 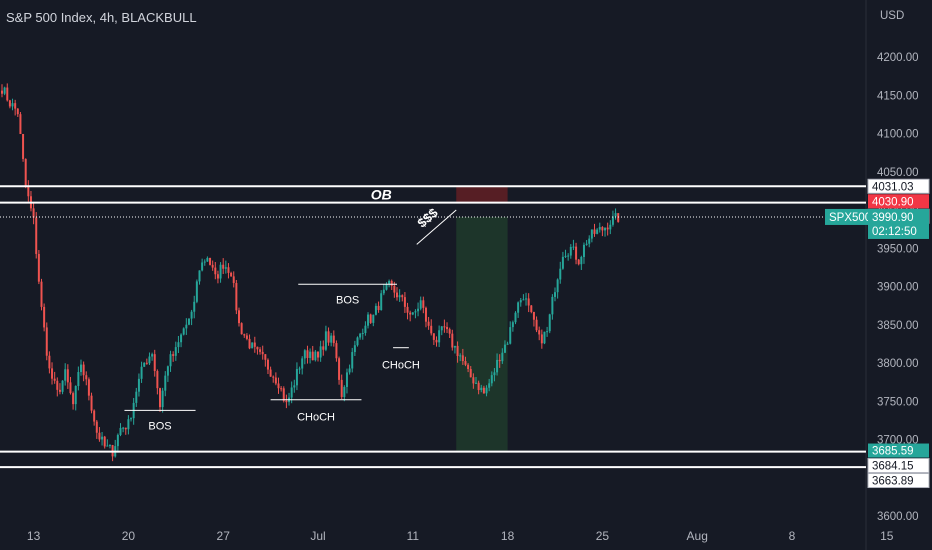 What do you see at coordinates (898, 441) in the screenshot?
I see `y-tick-label: 3700.00` at bounding box center [898, 441].